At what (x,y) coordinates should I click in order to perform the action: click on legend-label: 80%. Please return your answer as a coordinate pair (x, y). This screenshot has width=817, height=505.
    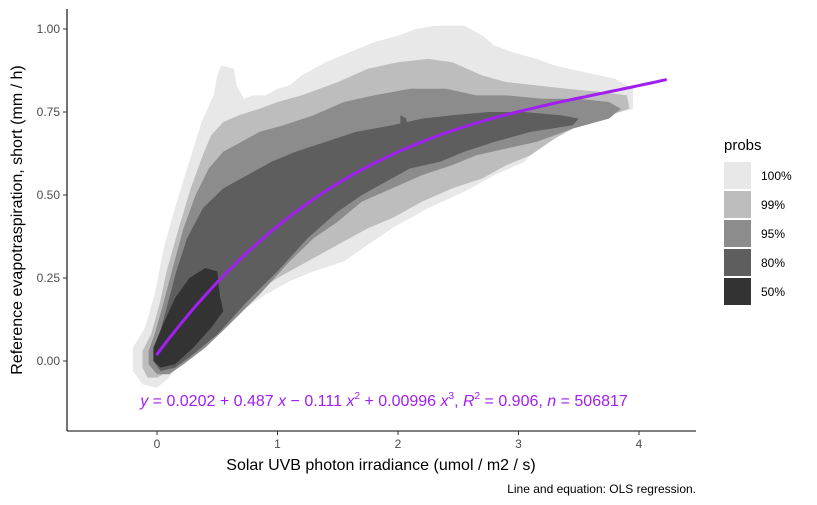
    Looking at the image, I should click on (773, 263).